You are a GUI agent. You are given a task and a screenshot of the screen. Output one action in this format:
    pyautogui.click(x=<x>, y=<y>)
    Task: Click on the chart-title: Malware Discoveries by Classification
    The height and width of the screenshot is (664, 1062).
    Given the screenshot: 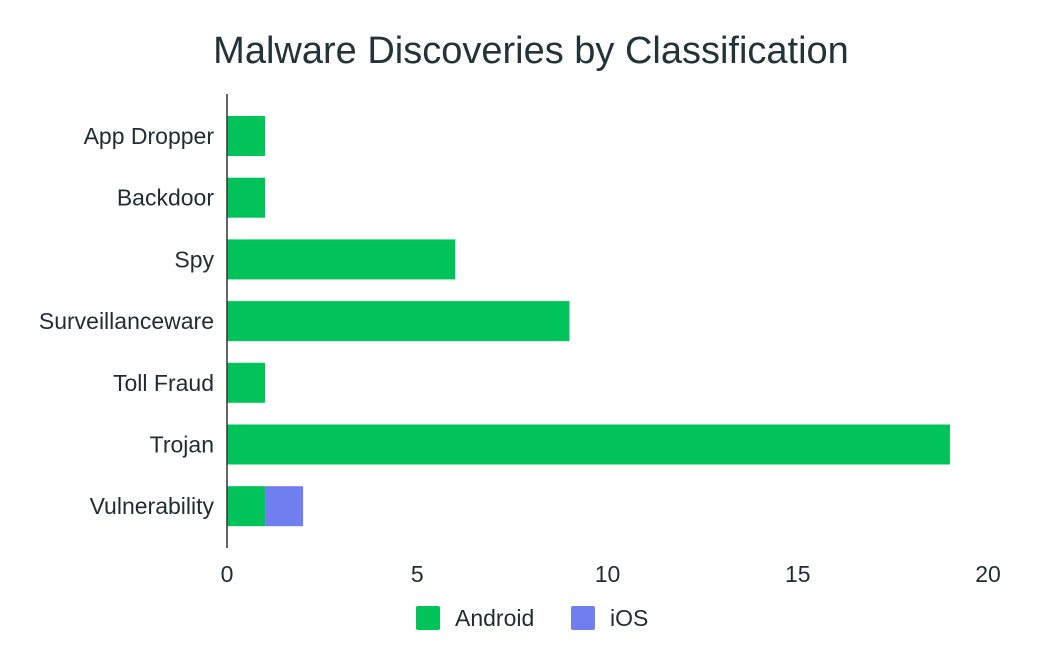 What is the action you would take?
    pyautogui.click(x=531, y=51)
    